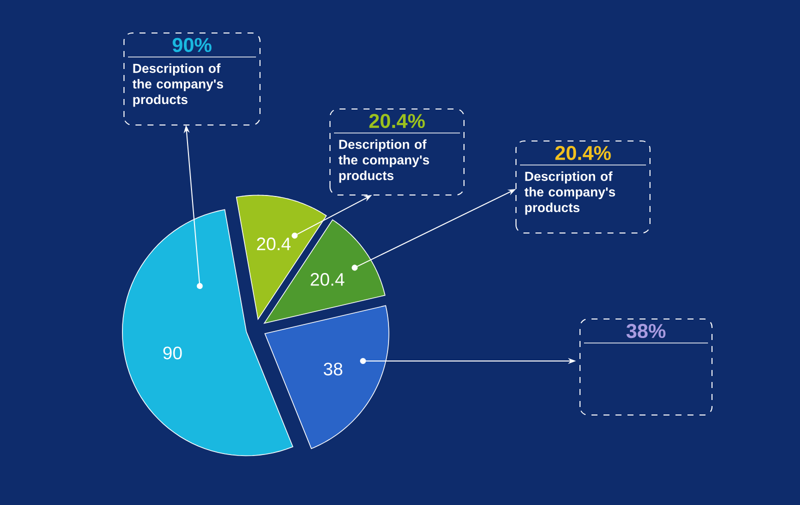 The height and width of the screenshot is (505, 800). I want to click on data-label: 90, so click(172, 353).